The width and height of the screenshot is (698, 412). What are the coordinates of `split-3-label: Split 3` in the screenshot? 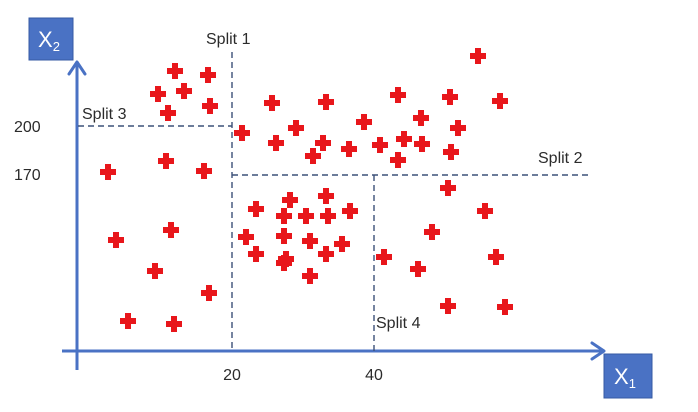 It's located at (104, 114).